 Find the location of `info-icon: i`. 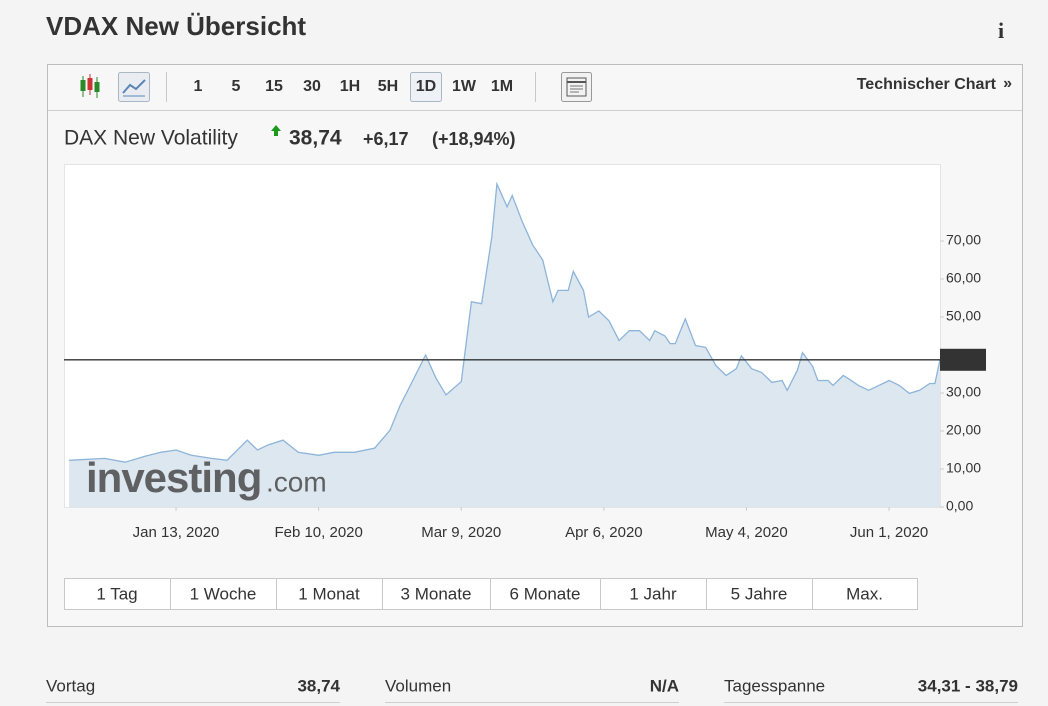

info-icon: i is located at coordinates (1001, 30).